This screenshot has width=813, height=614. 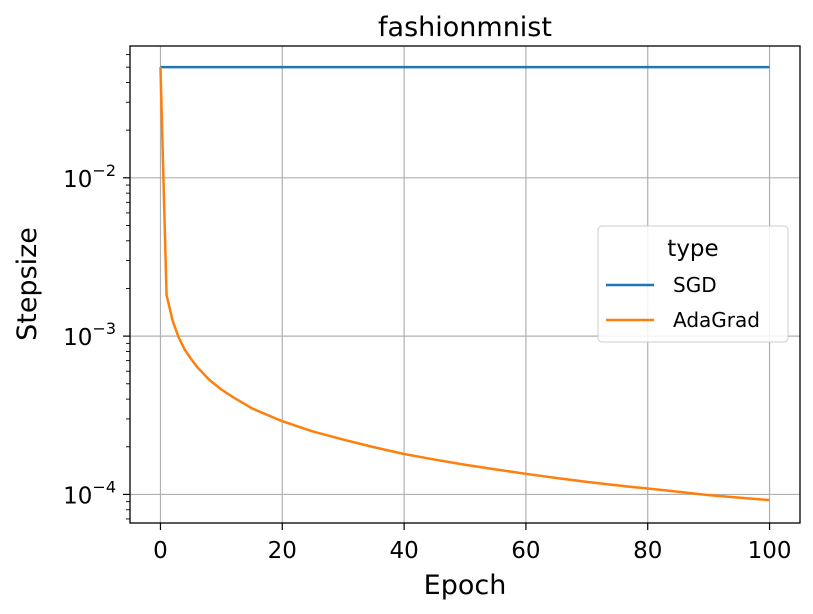 I want to click on x-axis-label: Epoch, so click(x=465, y=585).